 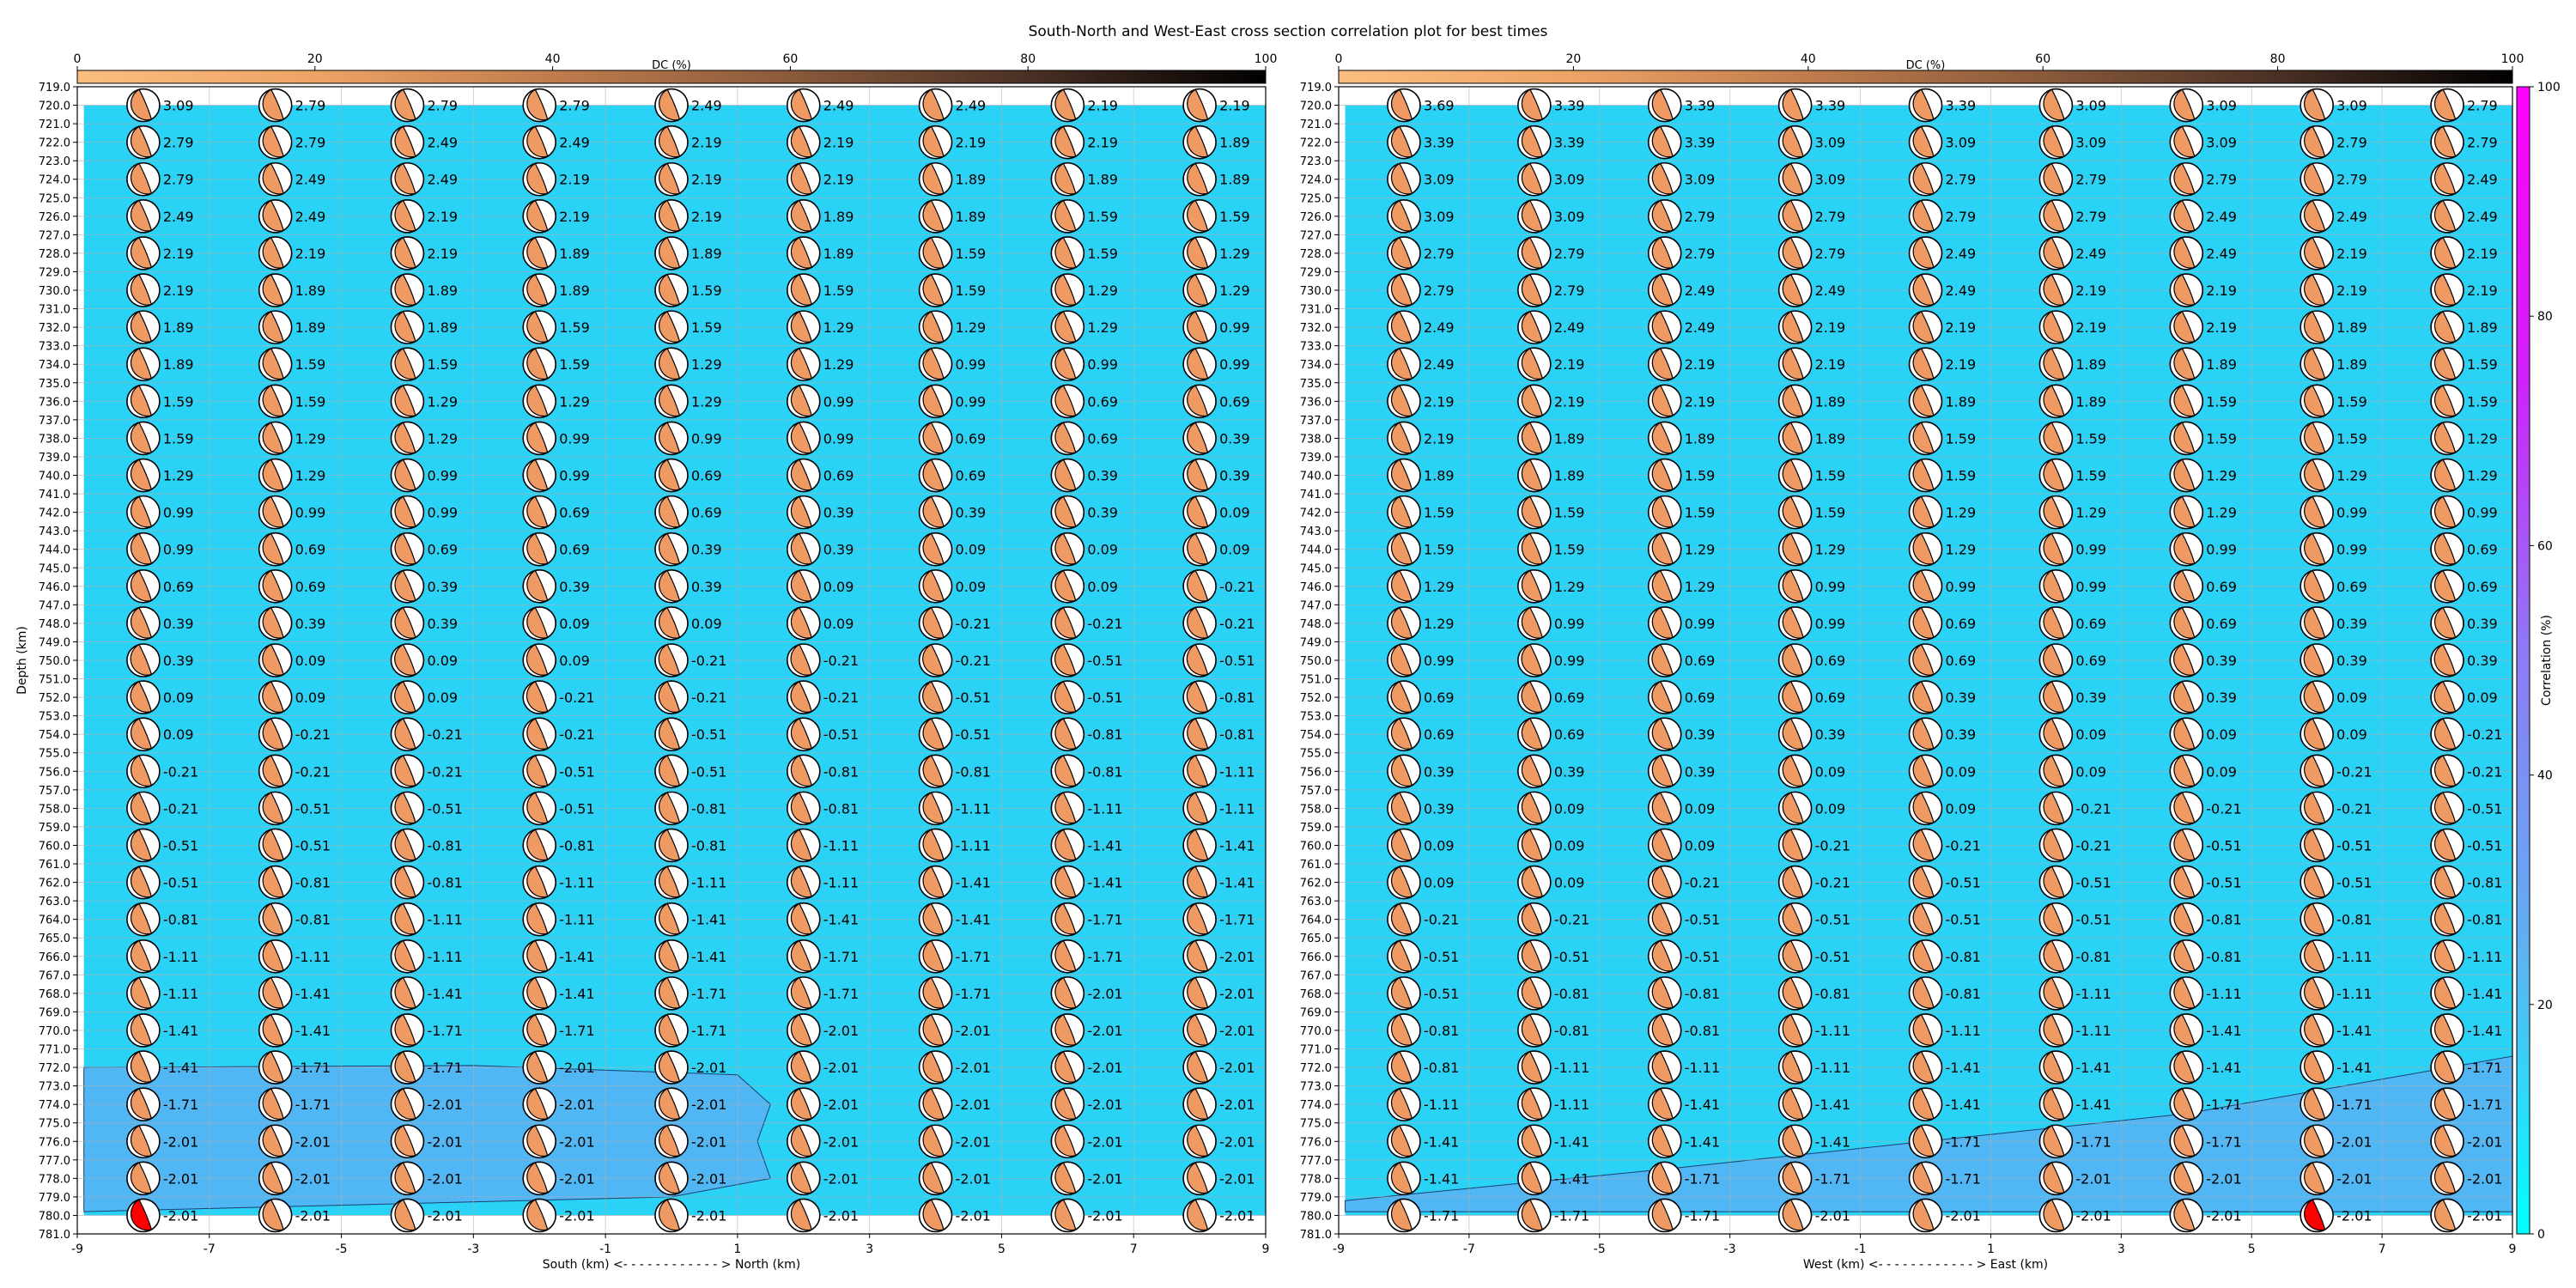 What do you see at coordinates (55, 995) in the screenshot?
I see `y-tick-label: 768.0` at bounding box center [55, 995].